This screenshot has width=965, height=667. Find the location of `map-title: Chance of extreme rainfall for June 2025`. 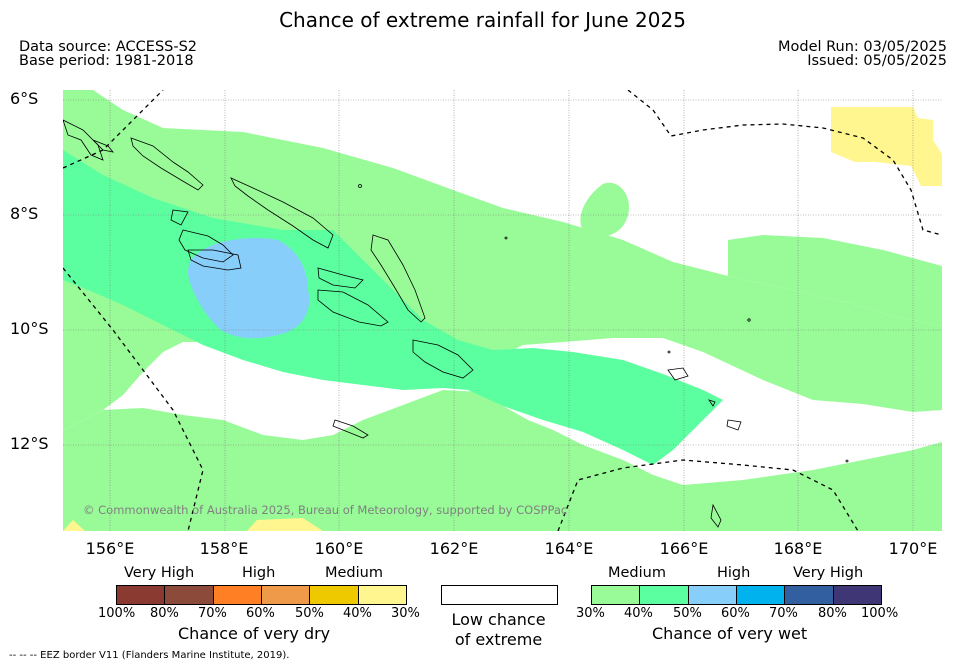

map-title: Chance of extreme rainfall for June 2025 is located at coordinates (482, 20).